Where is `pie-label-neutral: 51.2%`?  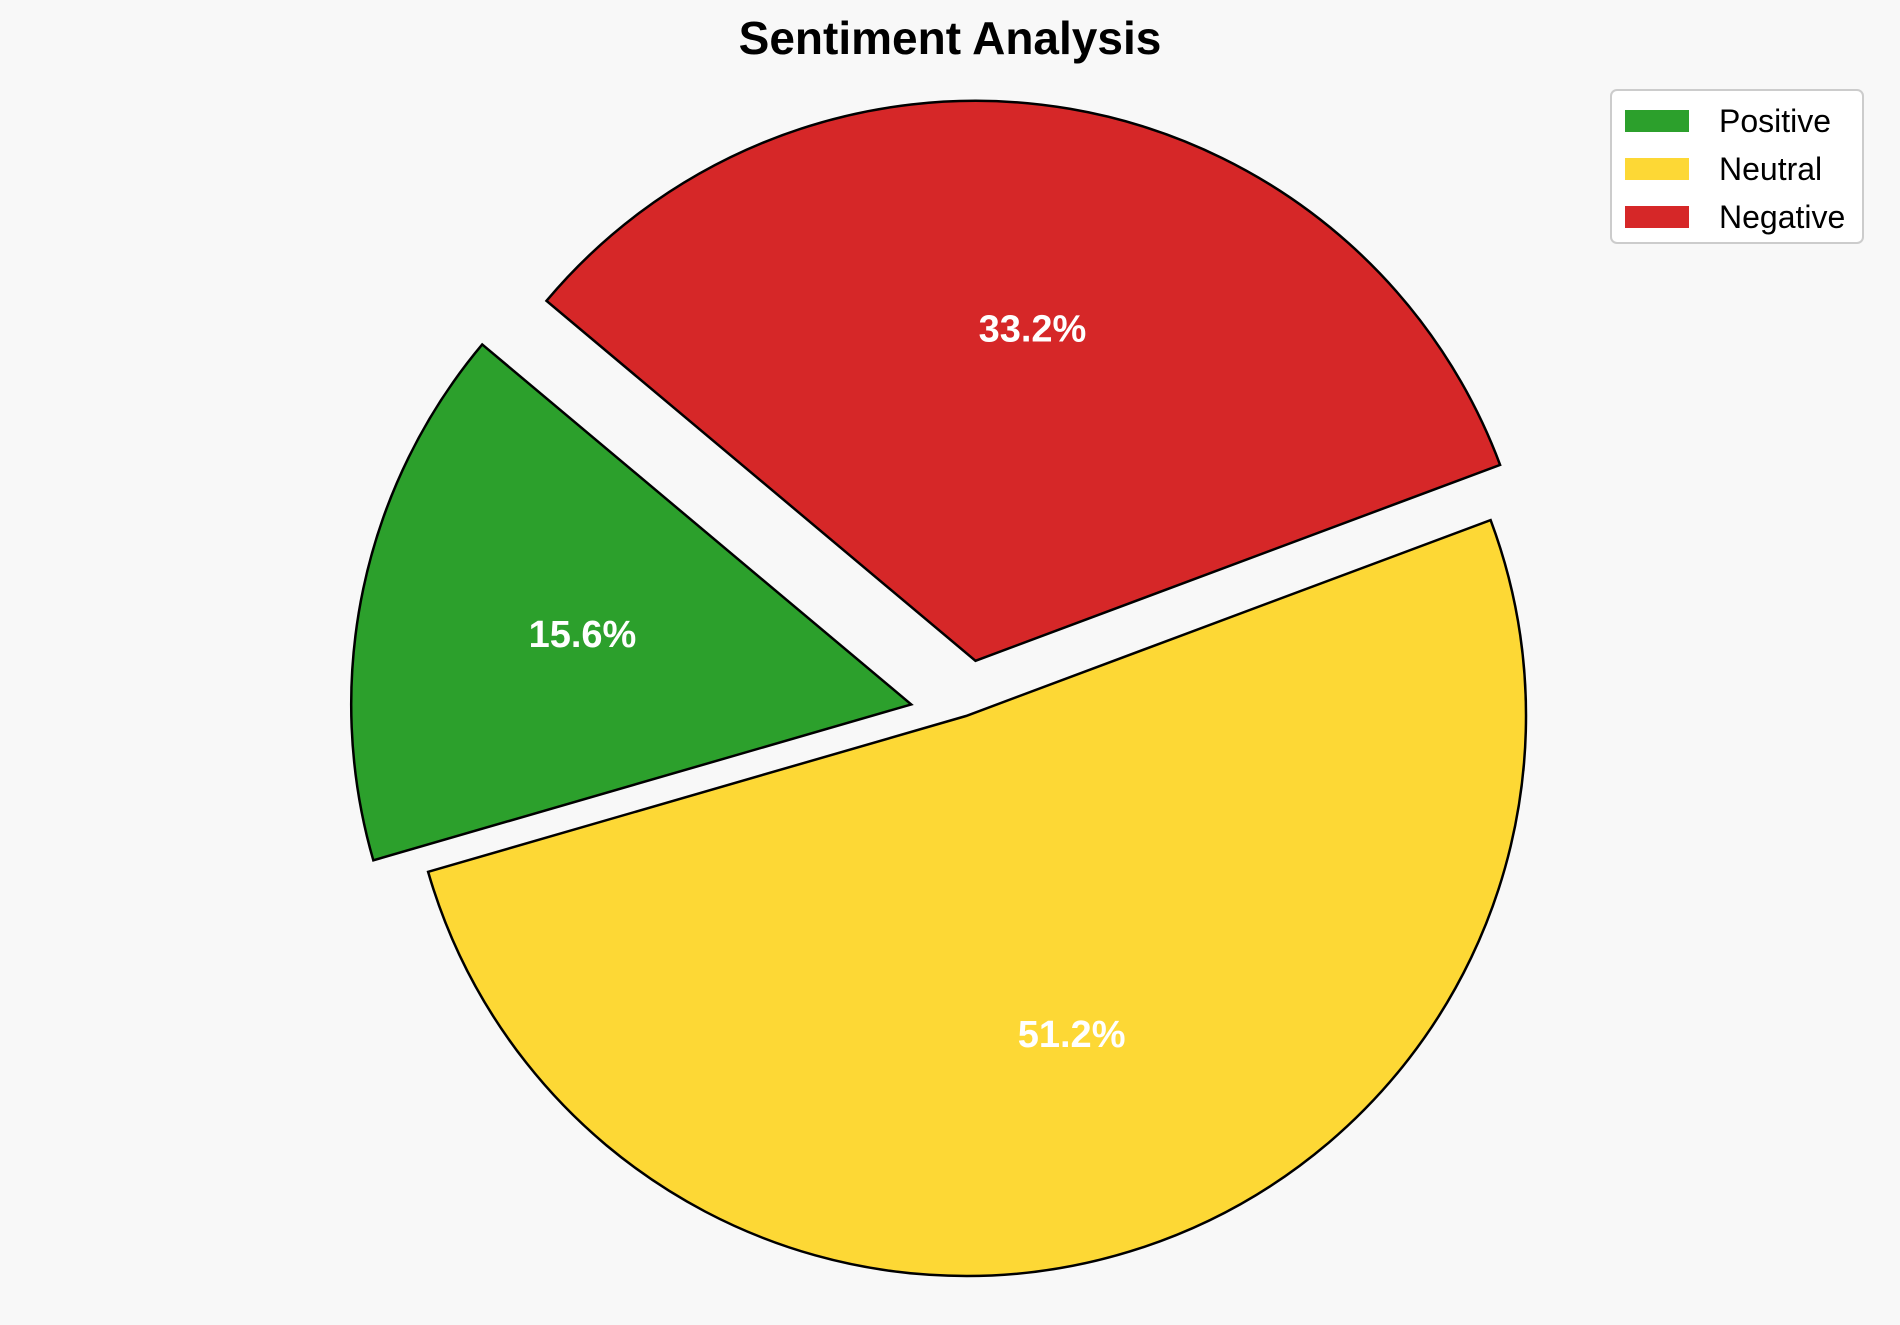 pie-label-neutral: 51.2% is located at coordinates (1072, 1035).